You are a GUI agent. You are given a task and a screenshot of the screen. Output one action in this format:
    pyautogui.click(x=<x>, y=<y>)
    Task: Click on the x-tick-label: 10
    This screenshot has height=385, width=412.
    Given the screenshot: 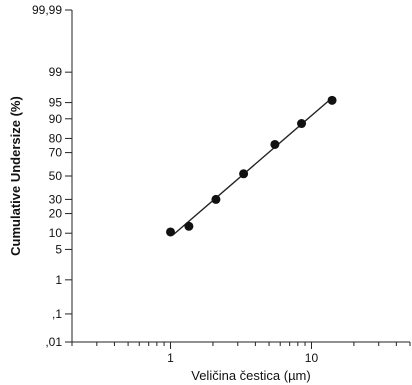 What is the action you would take?
    pyautogui.click(x=312, y=358)
    